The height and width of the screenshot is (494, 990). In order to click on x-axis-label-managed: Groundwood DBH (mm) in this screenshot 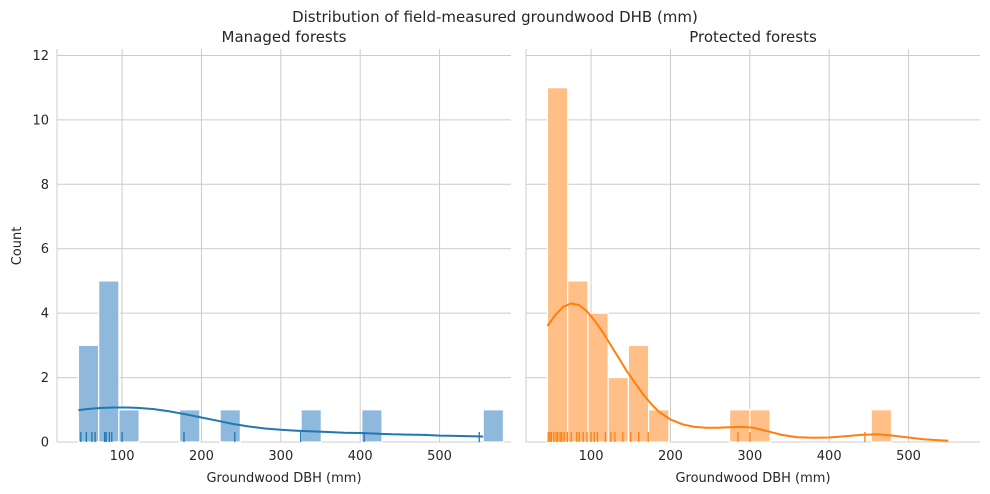, I will do `click(283, 478)`.